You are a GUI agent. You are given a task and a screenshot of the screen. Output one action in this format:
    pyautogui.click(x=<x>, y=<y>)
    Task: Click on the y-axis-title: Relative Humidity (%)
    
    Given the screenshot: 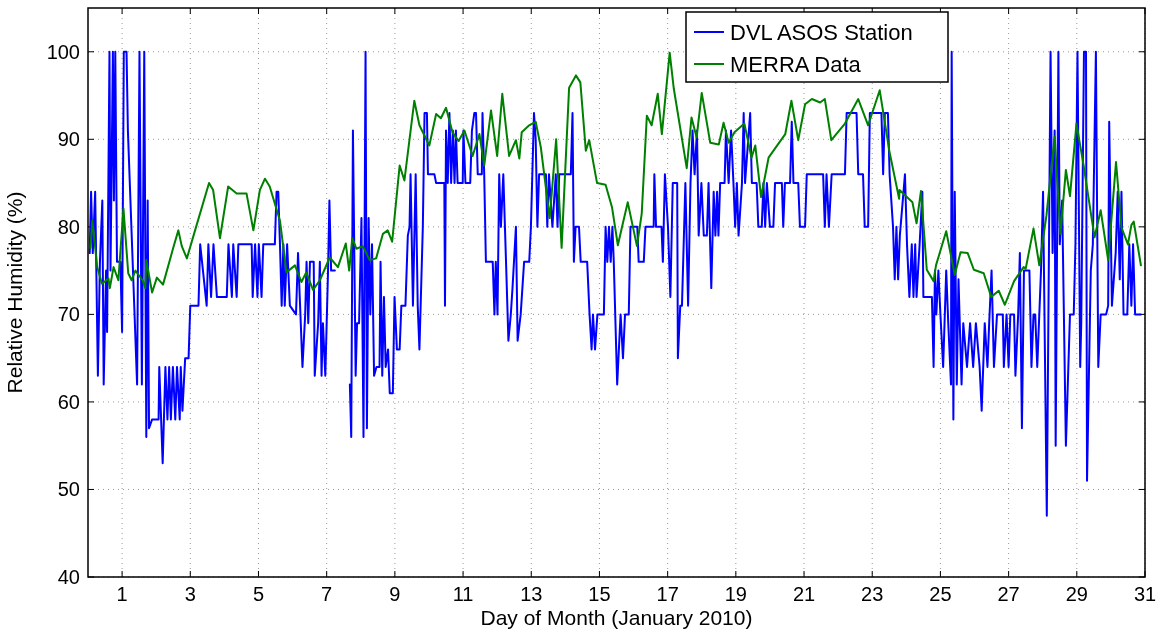 What is the action you would take?
    pyautogui.click(x=14, y=292)
    